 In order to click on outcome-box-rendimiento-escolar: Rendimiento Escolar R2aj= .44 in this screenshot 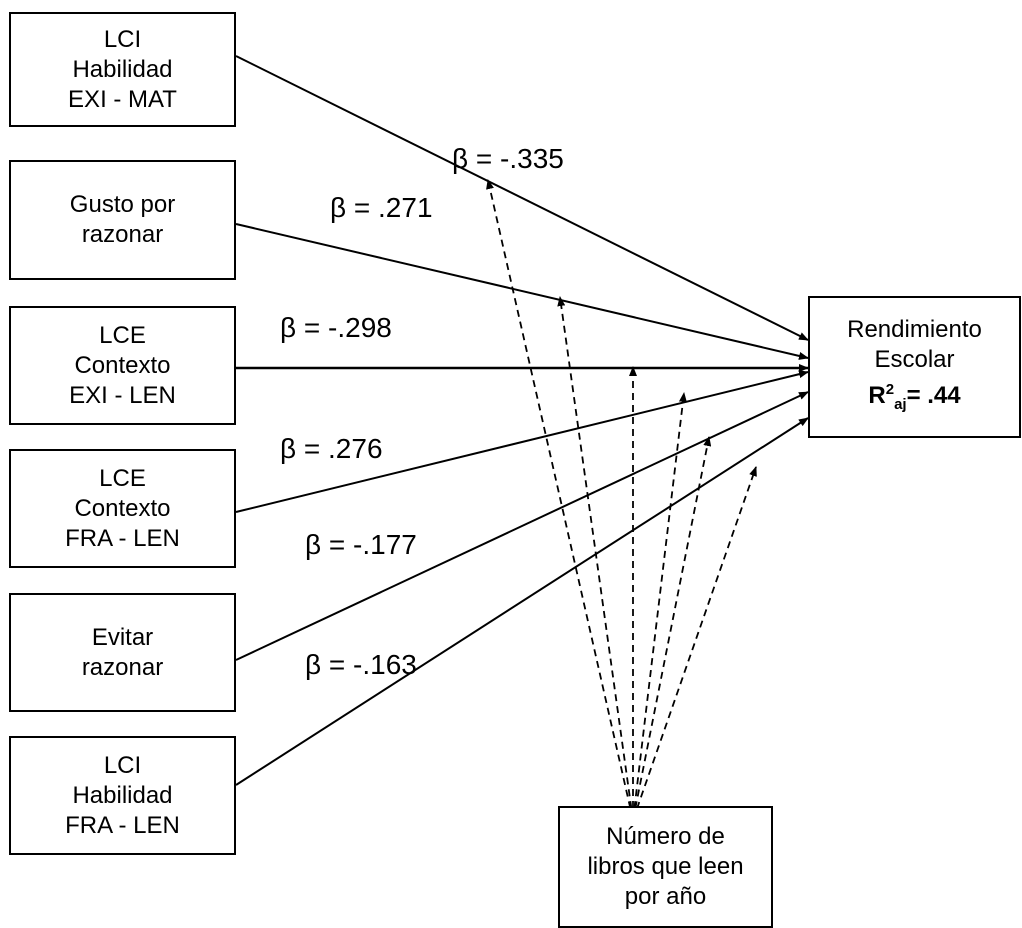, I will do `click(914, 367)`.